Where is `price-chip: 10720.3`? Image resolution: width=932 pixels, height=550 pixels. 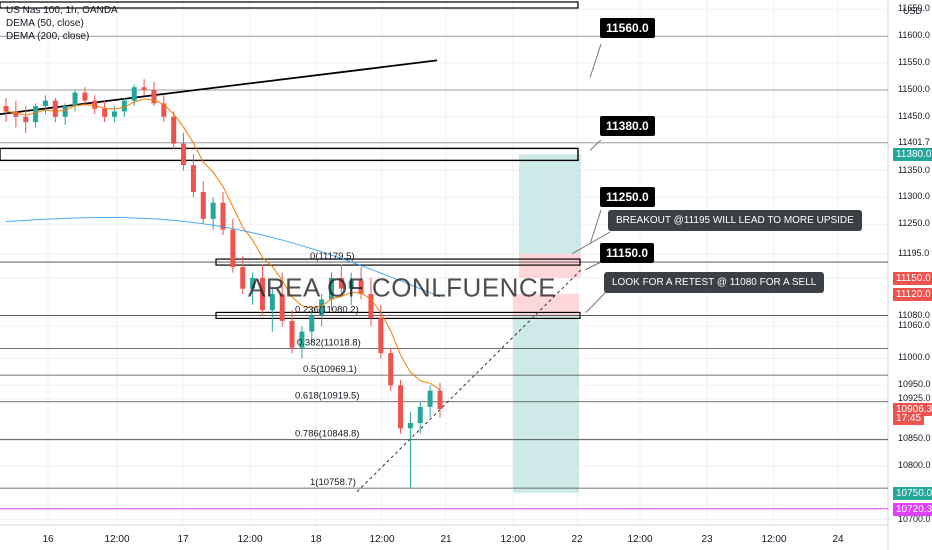
price-chip: 10720.3 is located at coordinates (912, 509).